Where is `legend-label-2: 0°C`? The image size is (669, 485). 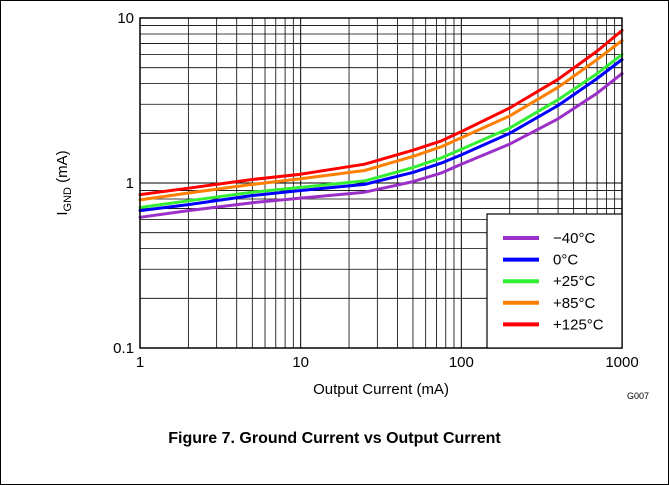 legend-label-2: 0°C is located at coordinates (565, 260).